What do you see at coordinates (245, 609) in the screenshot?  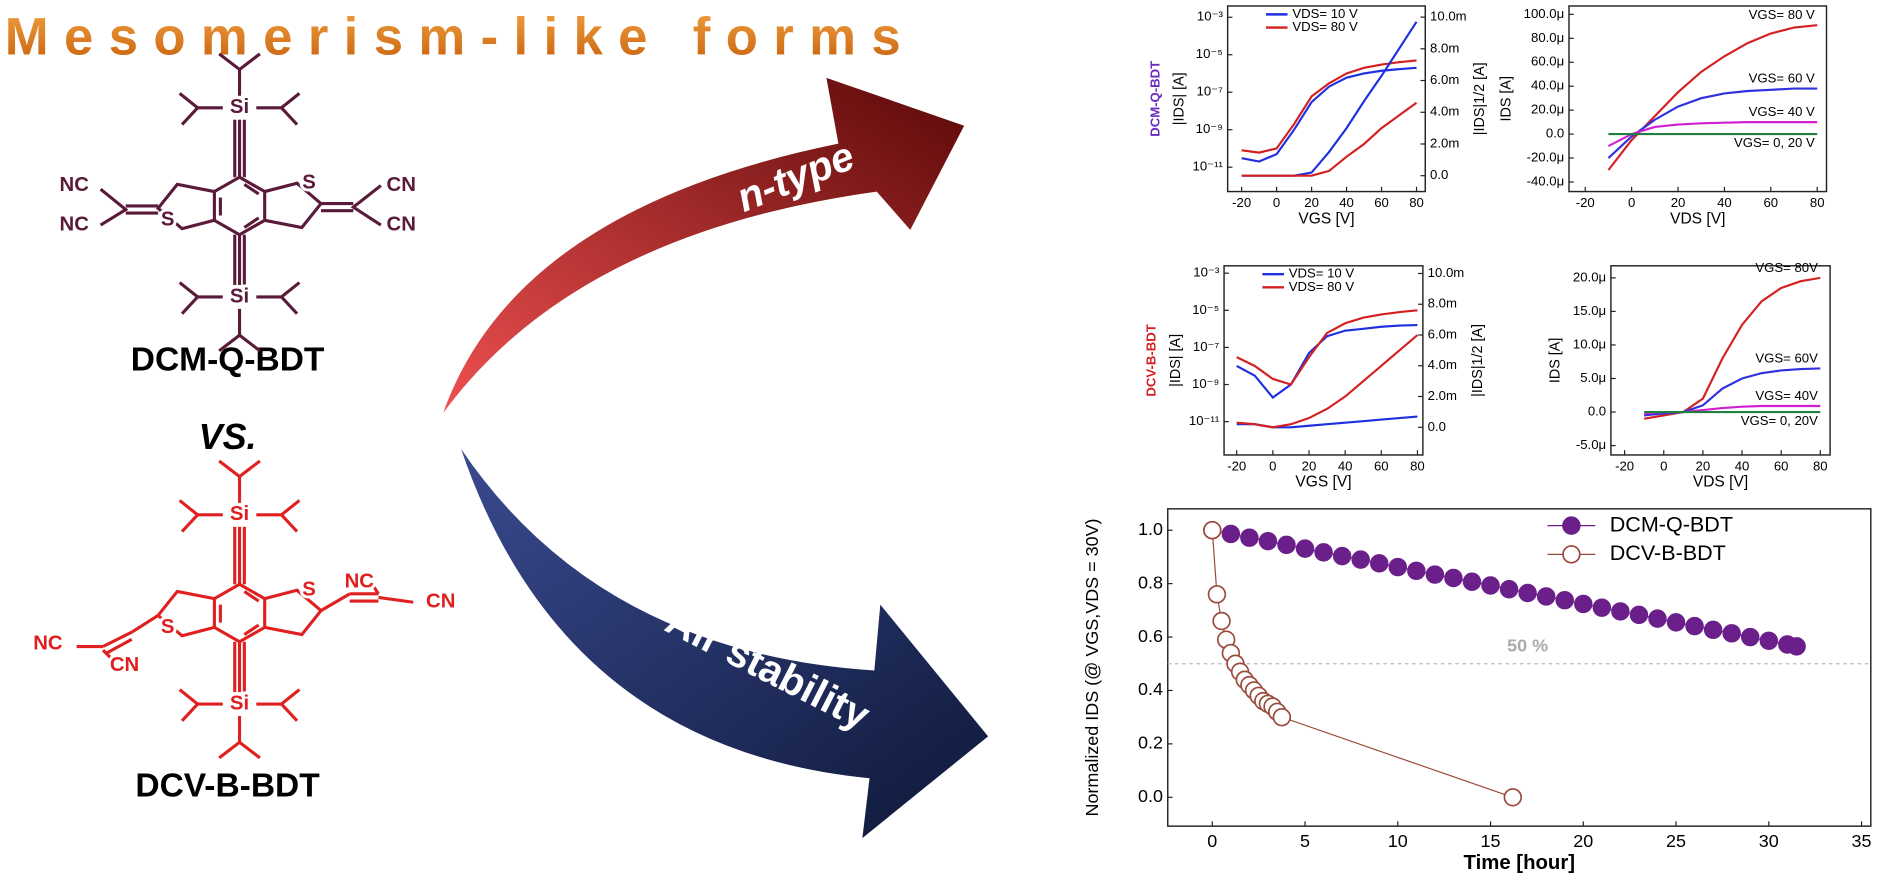 I see `molecule` at bounding box center [245, 609].